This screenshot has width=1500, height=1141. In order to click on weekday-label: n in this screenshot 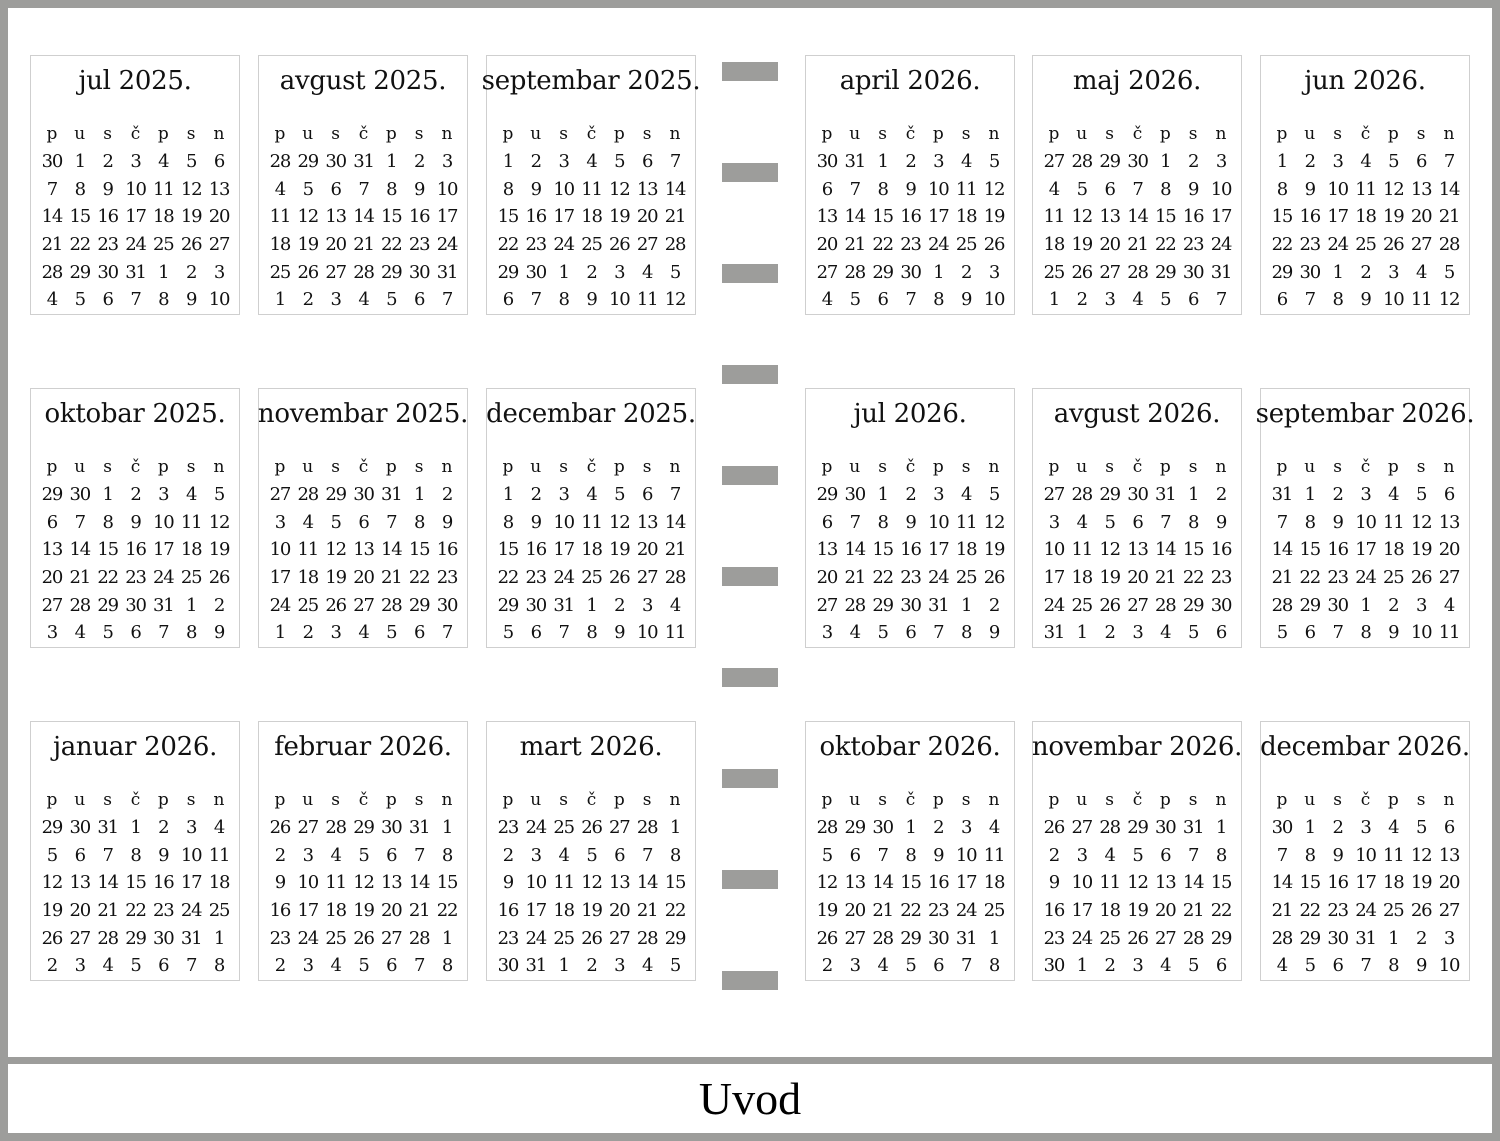, I will do `click(1449, 133)`.